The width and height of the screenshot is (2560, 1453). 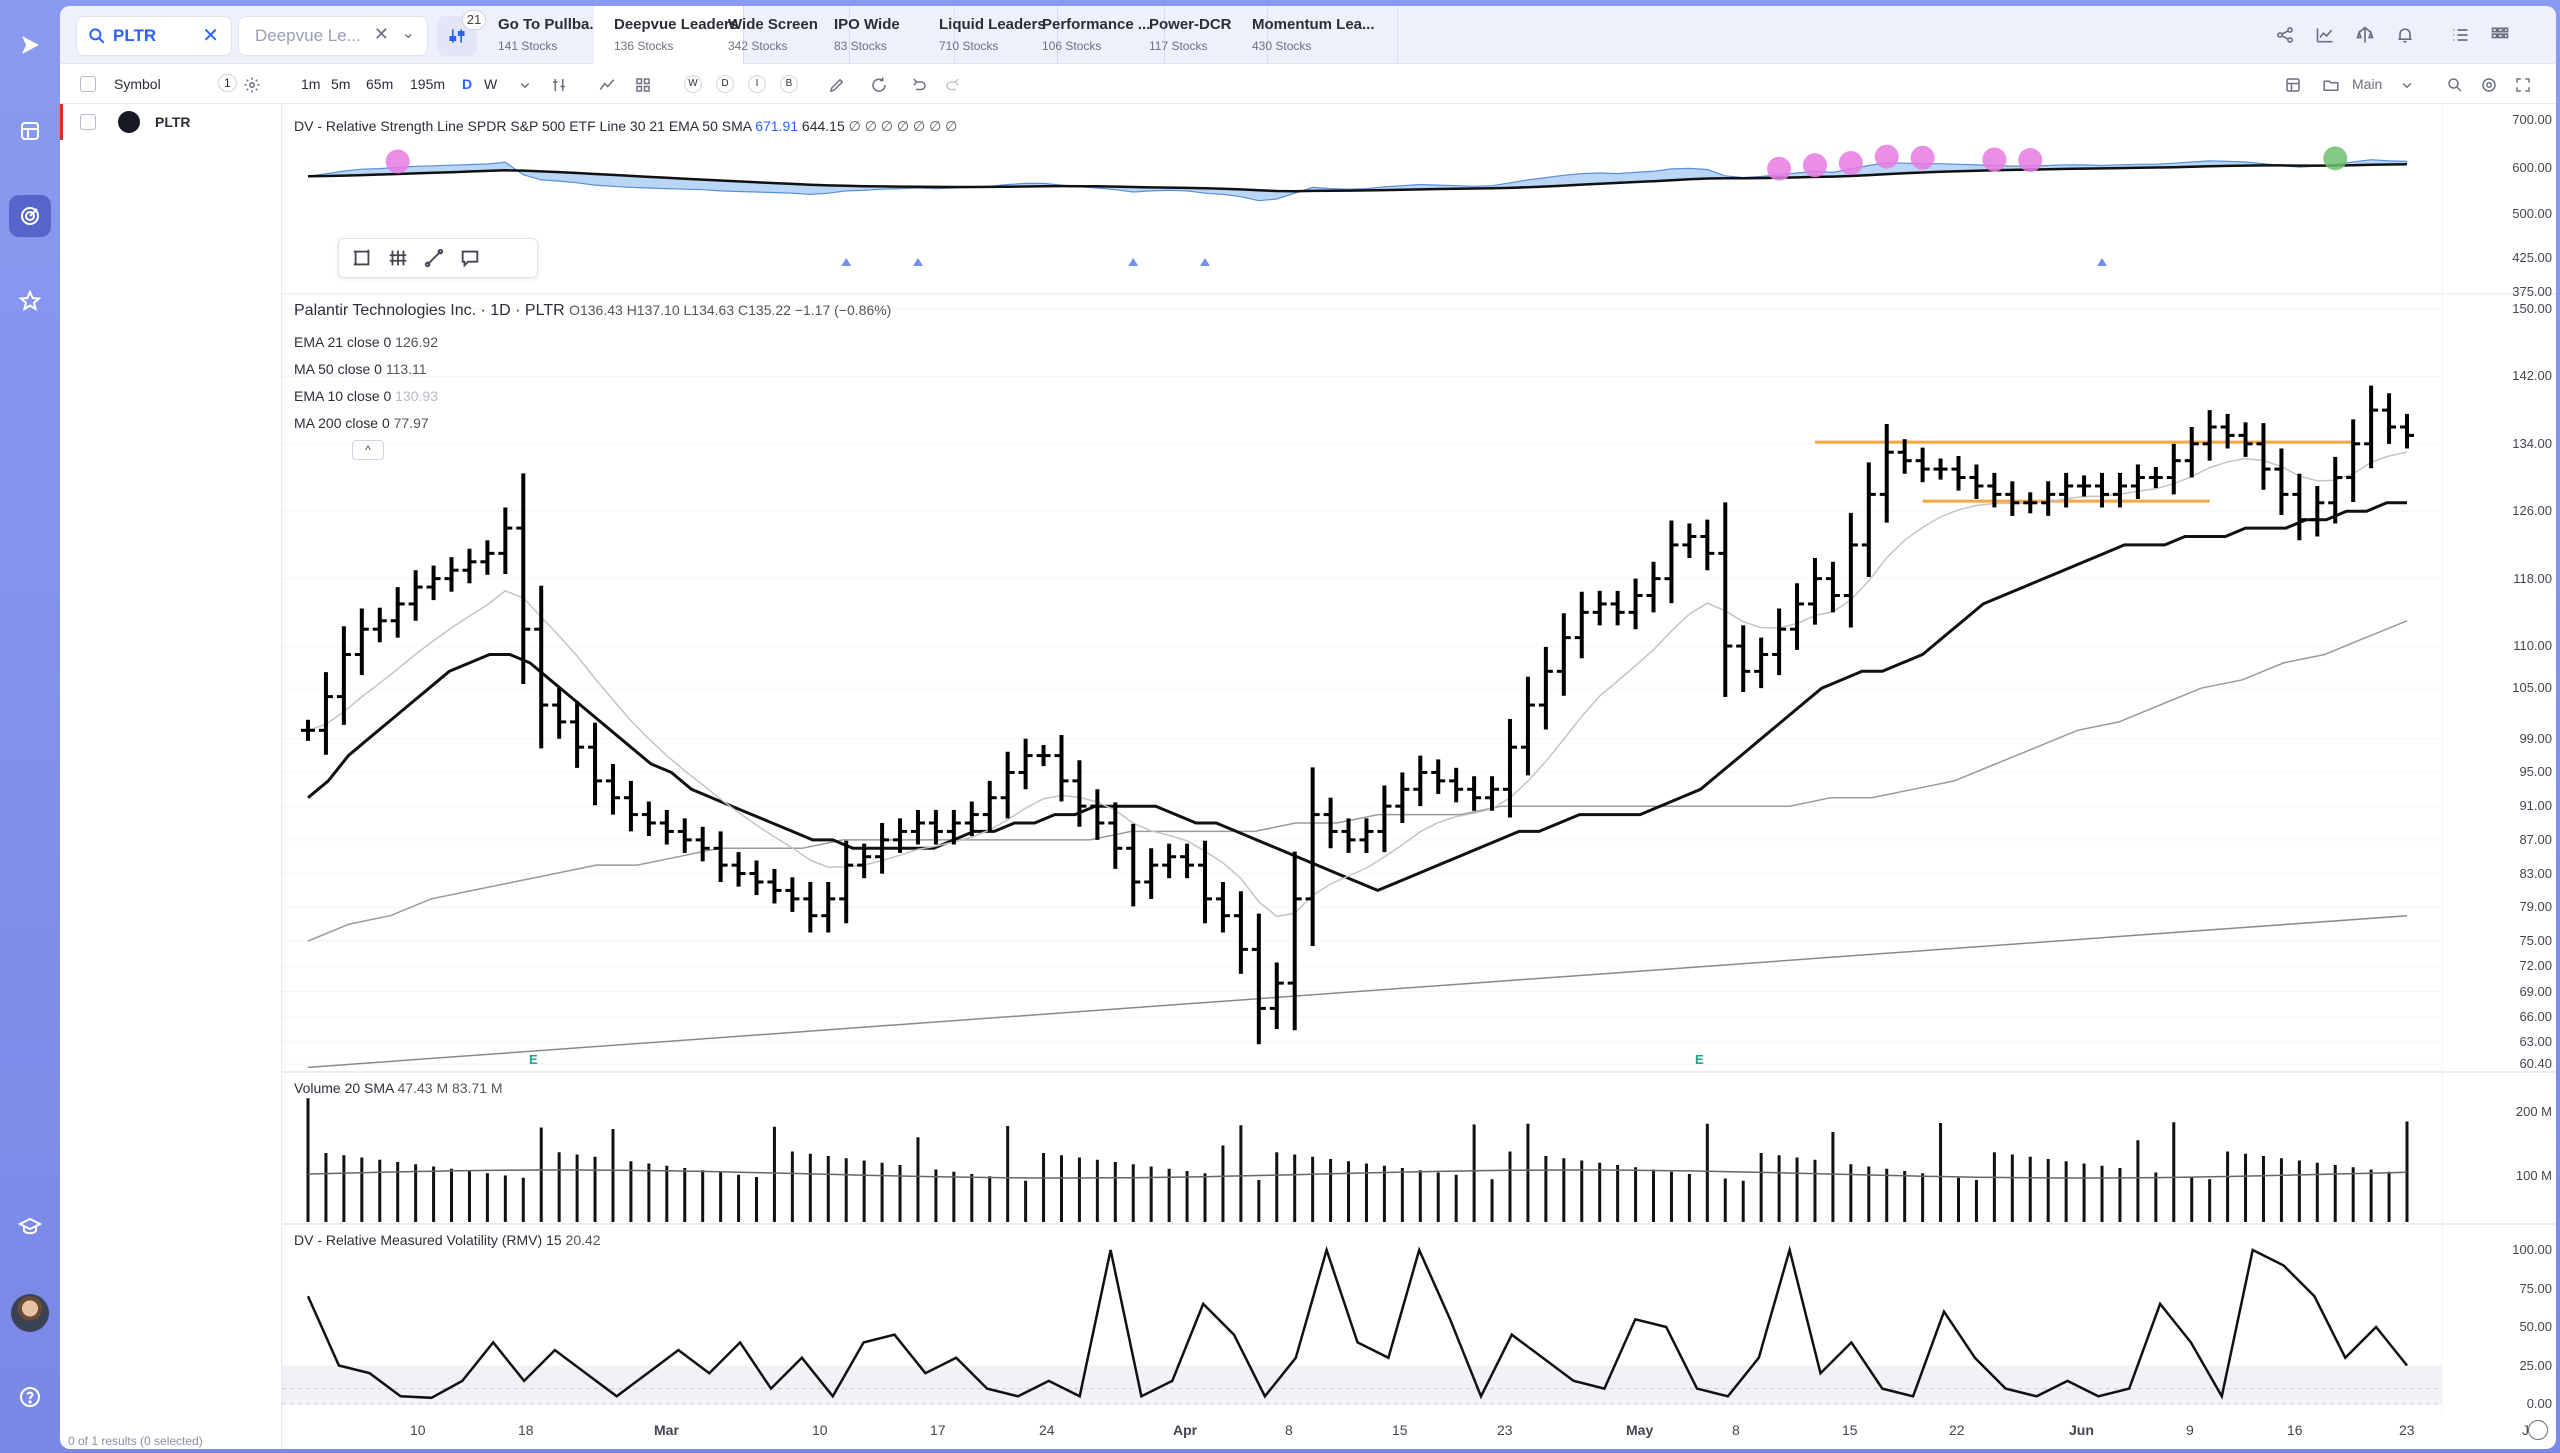 I want to click on tab-0: Go To Pullba... 141 Stocks, so click(x=554, y=35).